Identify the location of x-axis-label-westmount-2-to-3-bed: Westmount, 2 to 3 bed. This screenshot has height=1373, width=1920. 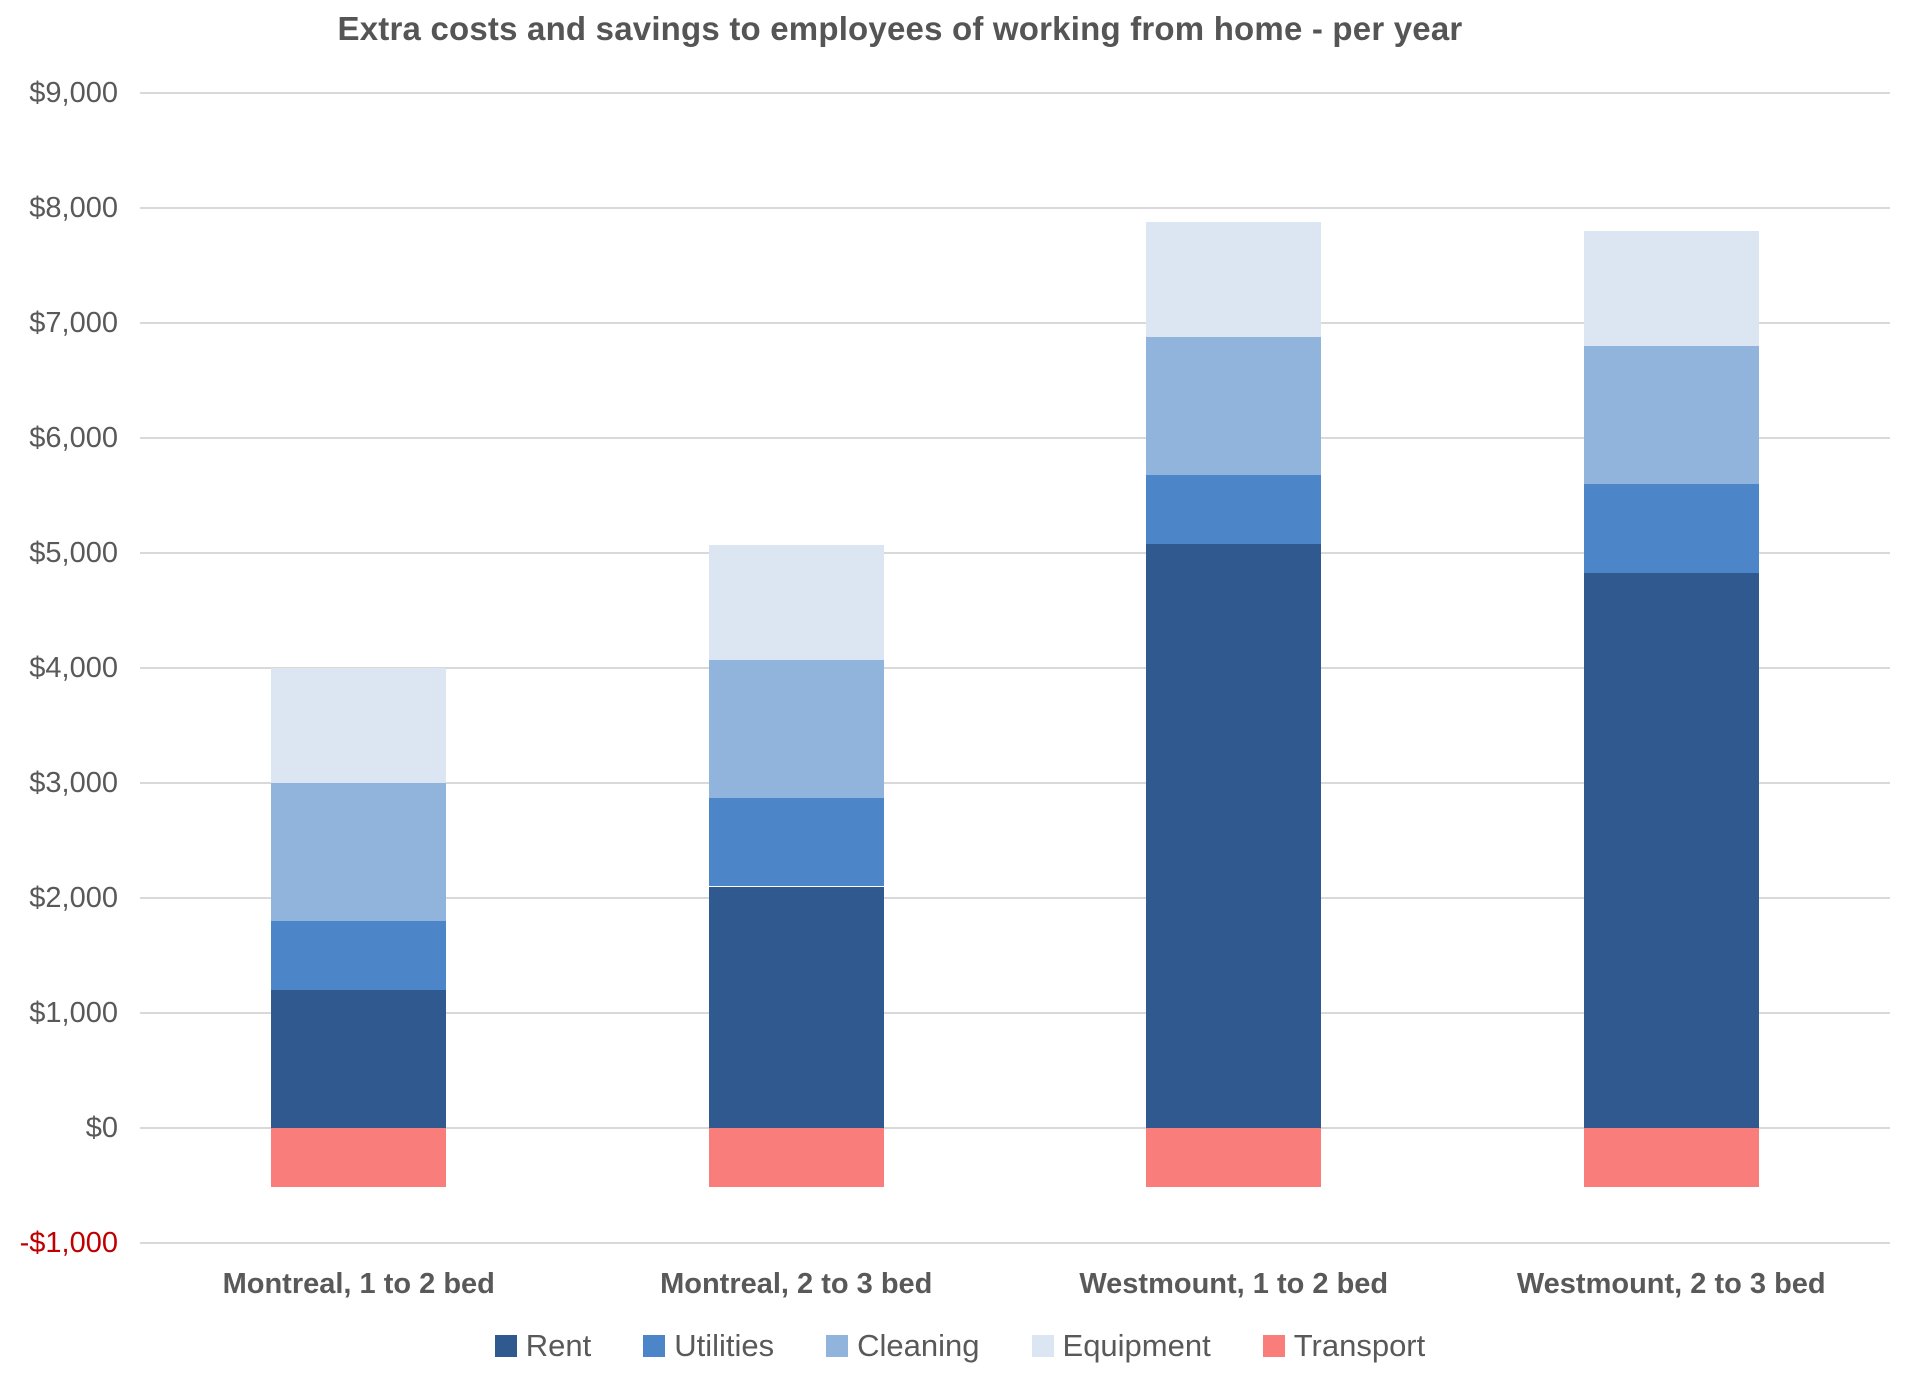
(1671, 1284).